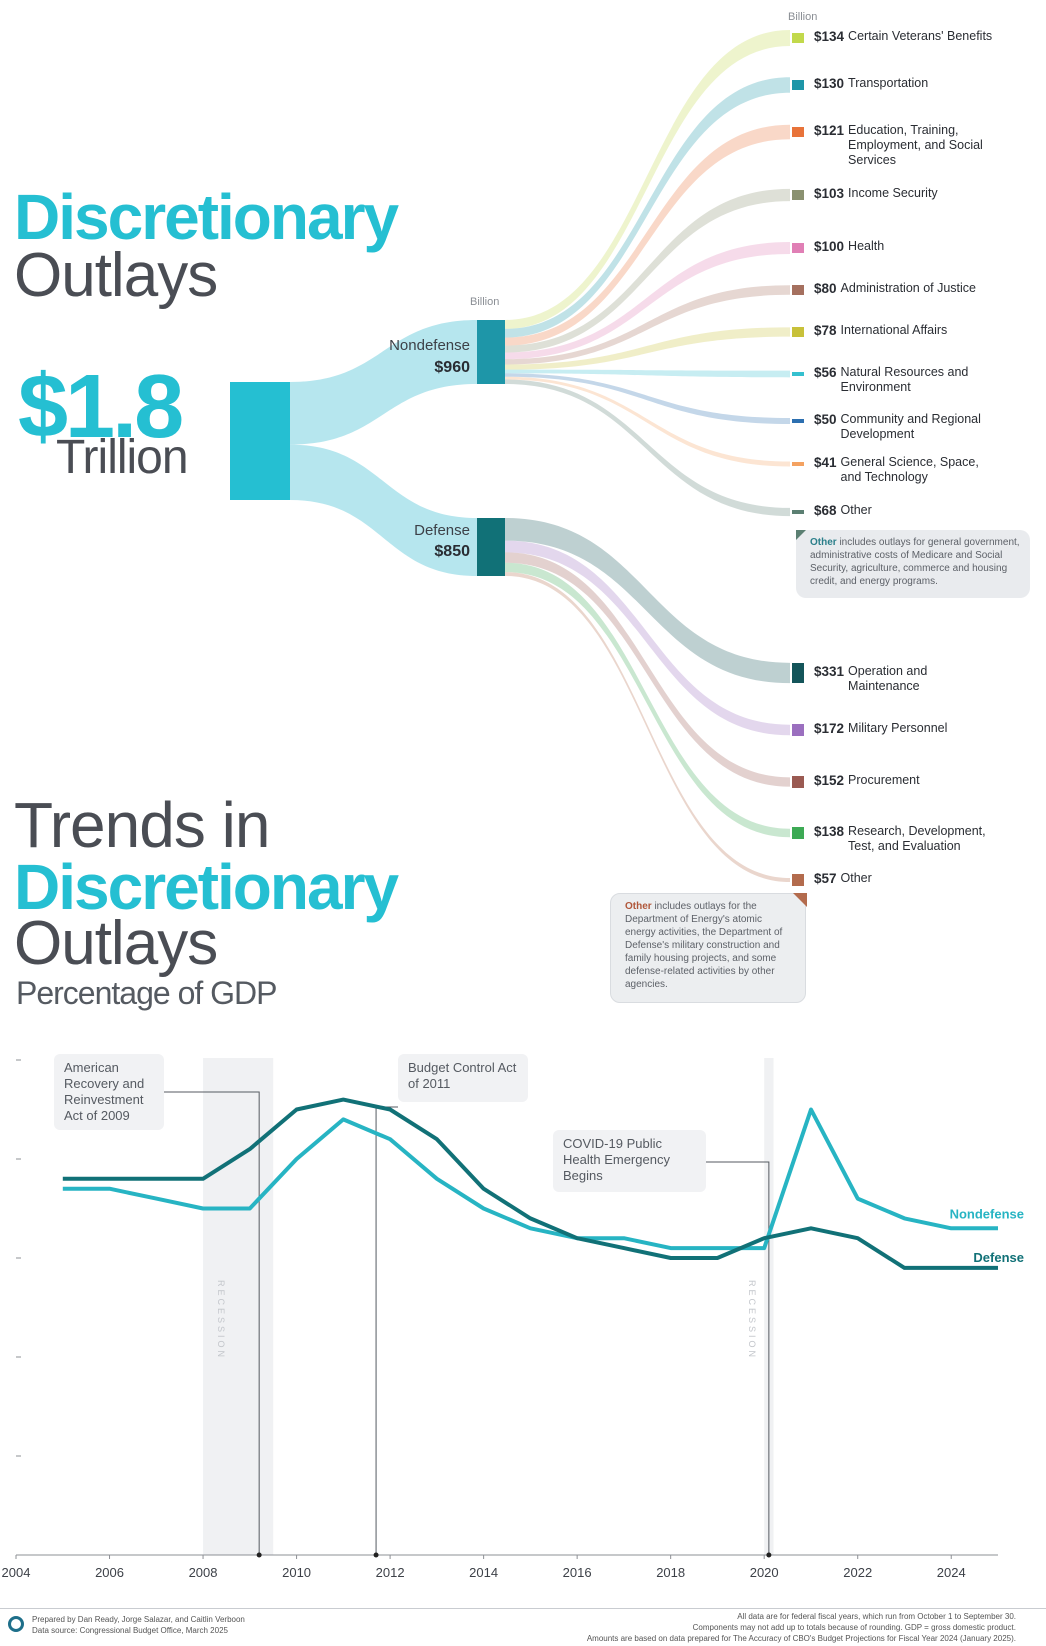 The height and width of the screenshot is (1646, 1046). Describe the element at coordinates (829, 83) in the screenshot. I see `nondefense-item-amount: $130` at that location.